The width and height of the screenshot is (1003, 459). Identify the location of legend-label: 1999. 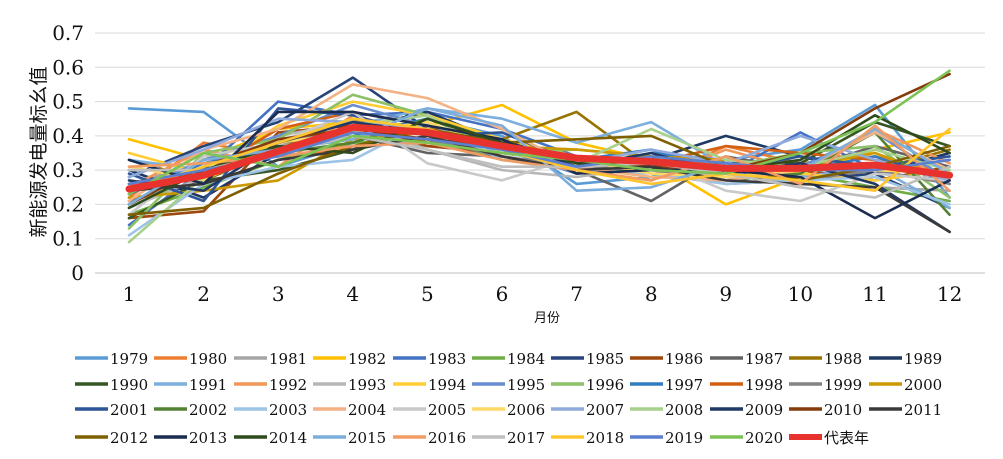
(843, 385).